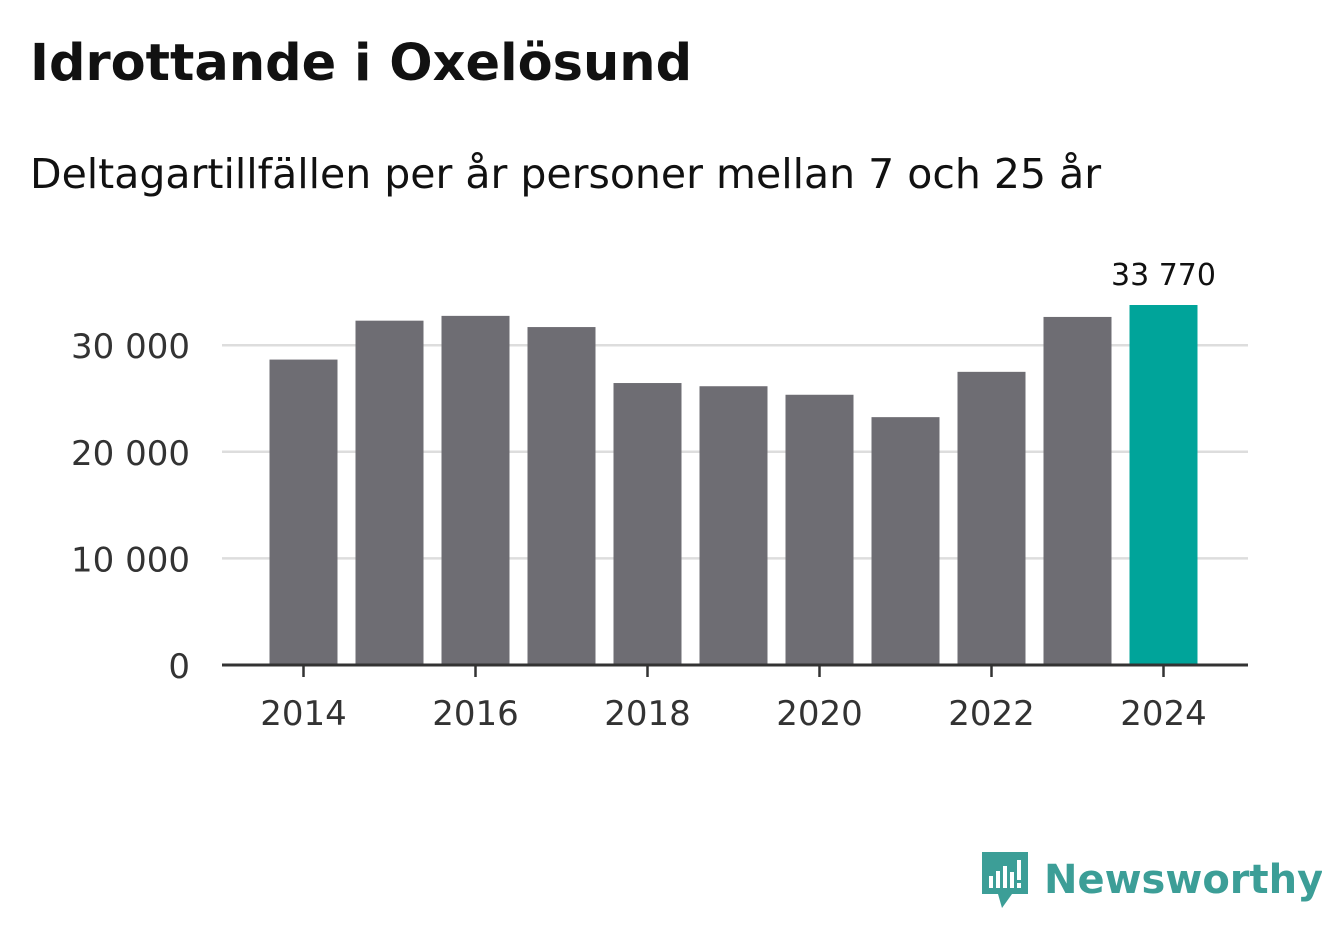 This screenshot has height=939, width=1322. Describe the element at coordinates (819, 714) in the screenshot. I see `x-tick-label: 2020` at that location.